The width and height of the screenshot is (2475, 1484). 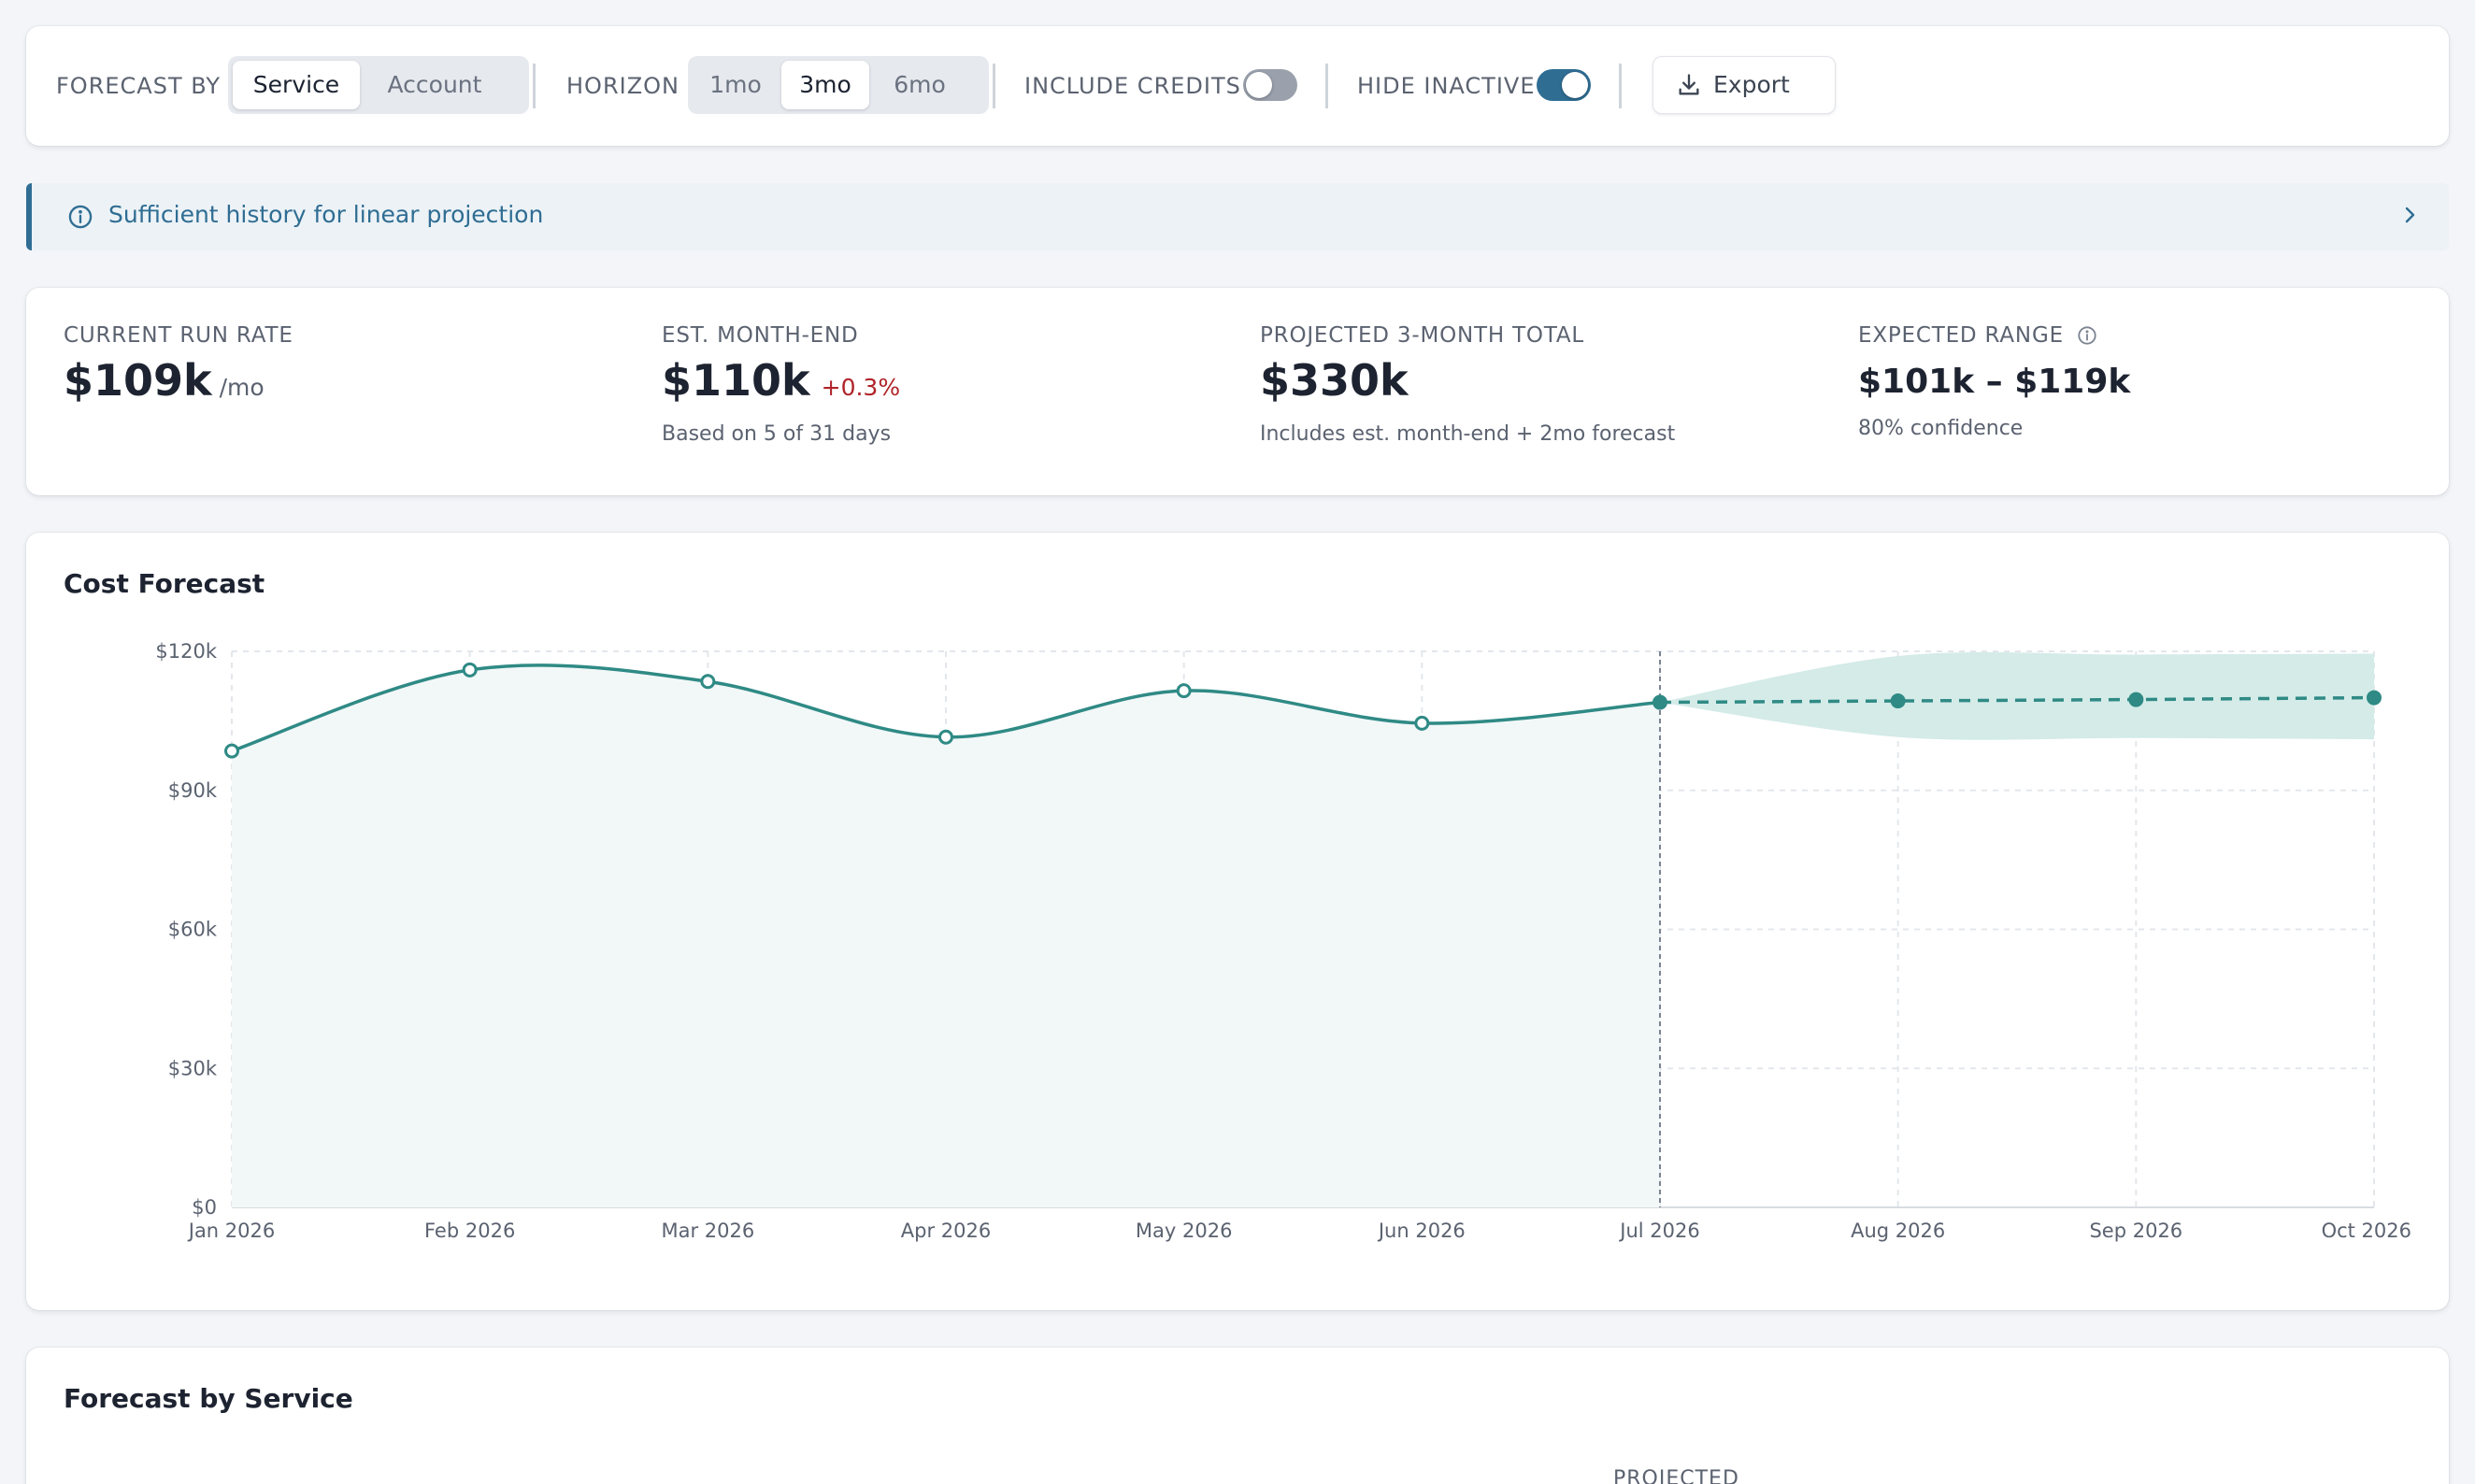 I want to click on confidence-band, so click(x=2017, y=695).